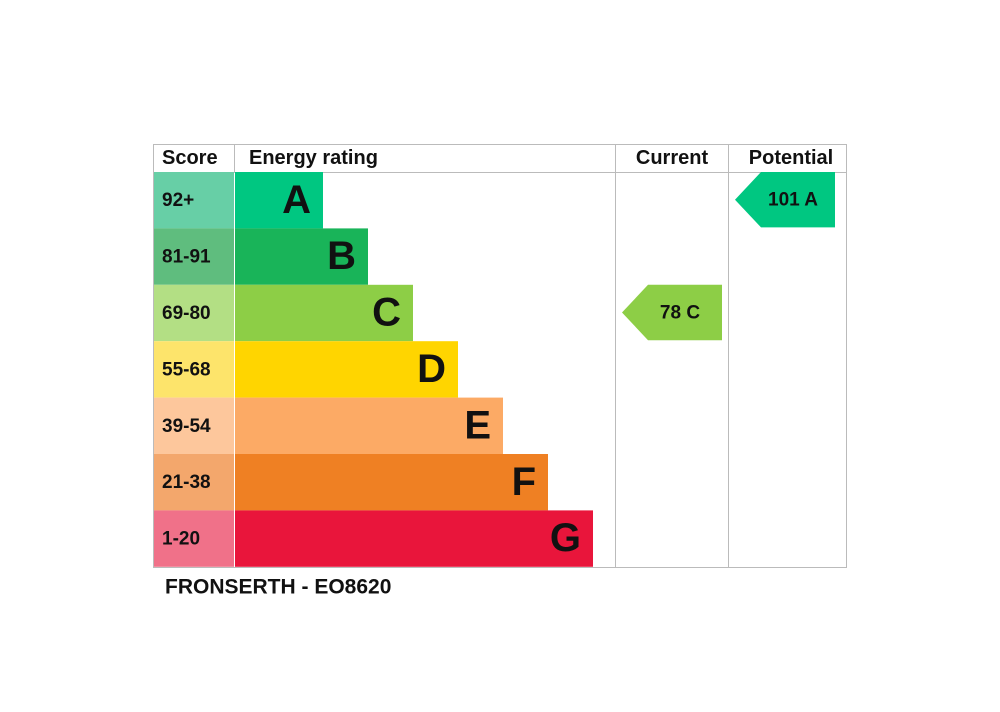 The width and height of the screenshot is (1000, 712). What do you see at coordinates (190, 158) in the screenshot?
I see `header-score: Score` at bounding box center [190, 158].